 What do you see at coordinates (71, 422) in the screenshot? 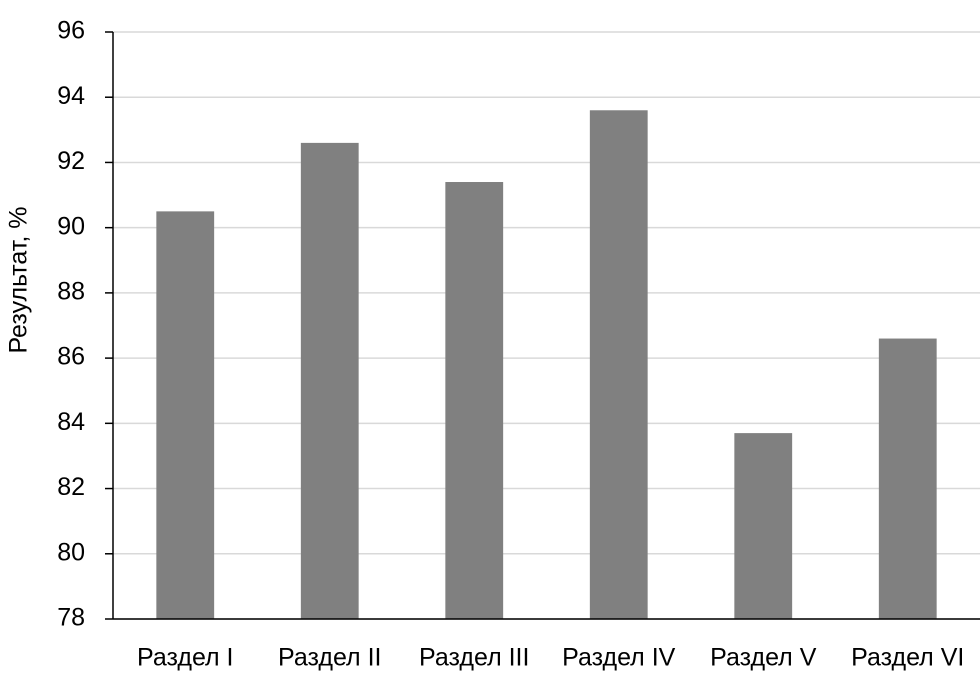
I see `y-tick-label: 84` at bounding box center [71, 422].